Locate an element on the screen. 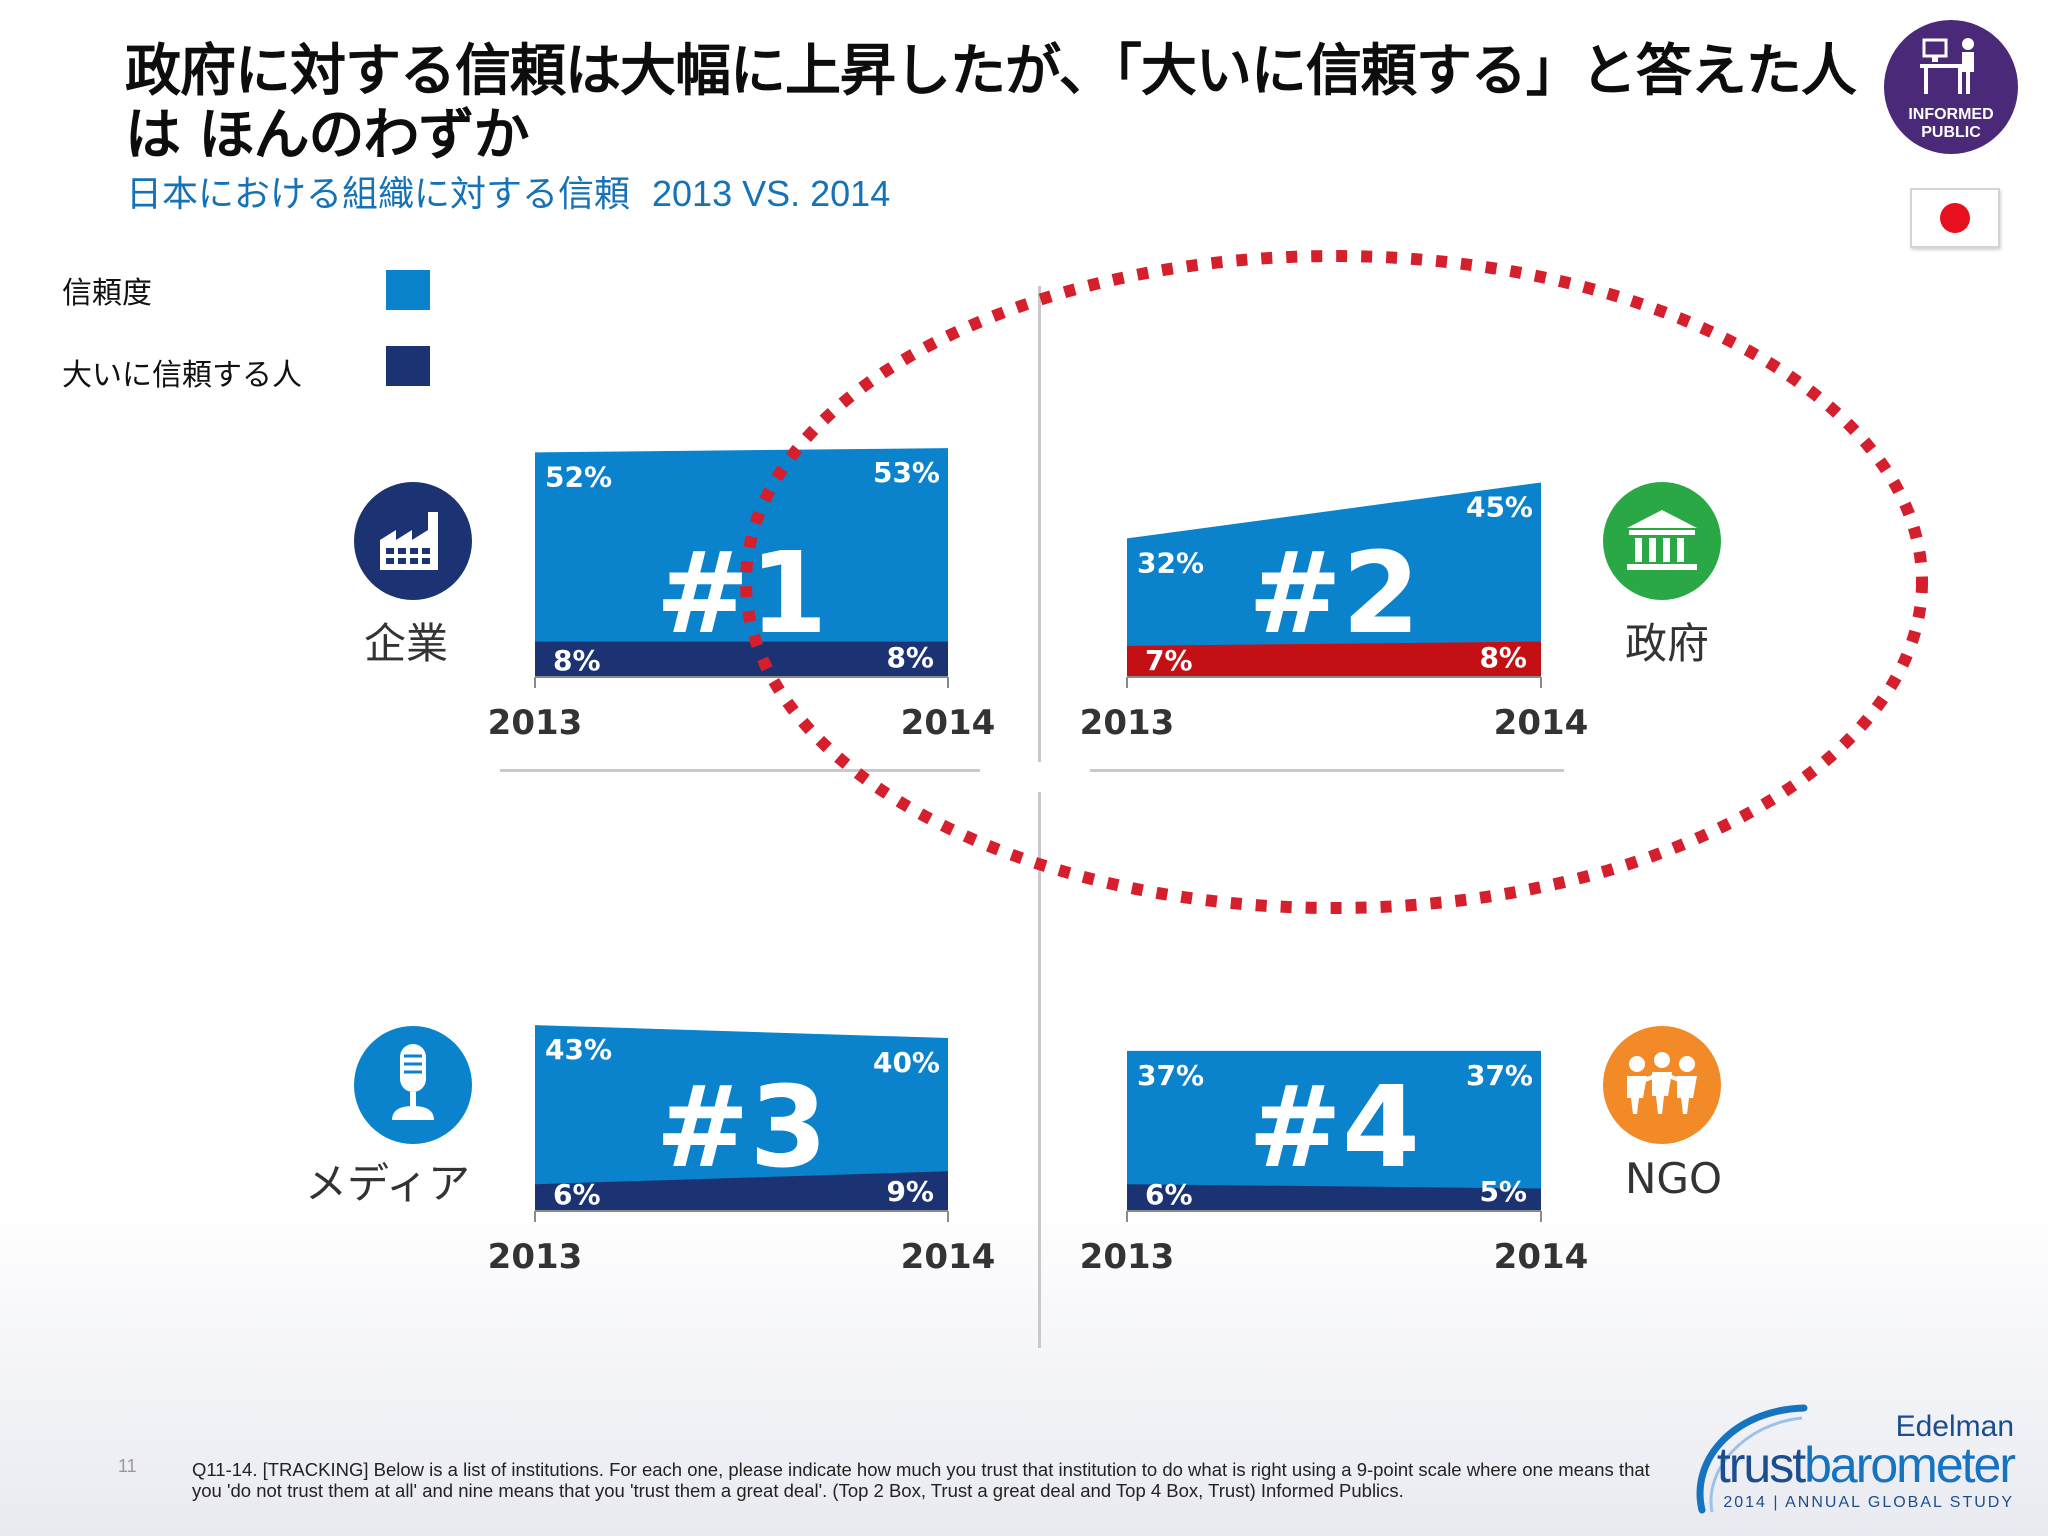 The image size is (2048, 1536). legend-label-trust: 信頼度 is located at coordinates (107, 293).